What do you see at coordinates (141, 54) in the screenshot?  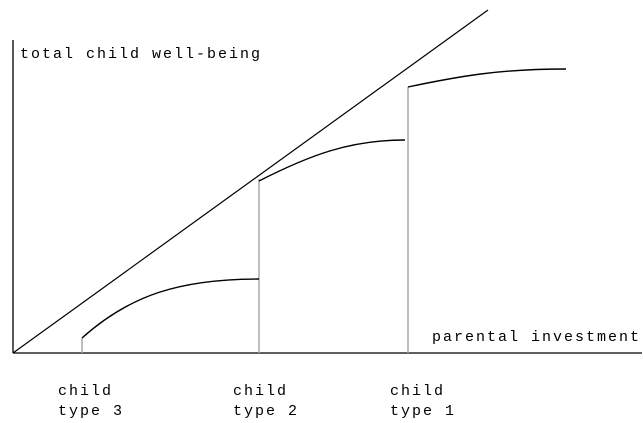 I see `y-axis-label: total child well-being` at bounding box center [141, 54].